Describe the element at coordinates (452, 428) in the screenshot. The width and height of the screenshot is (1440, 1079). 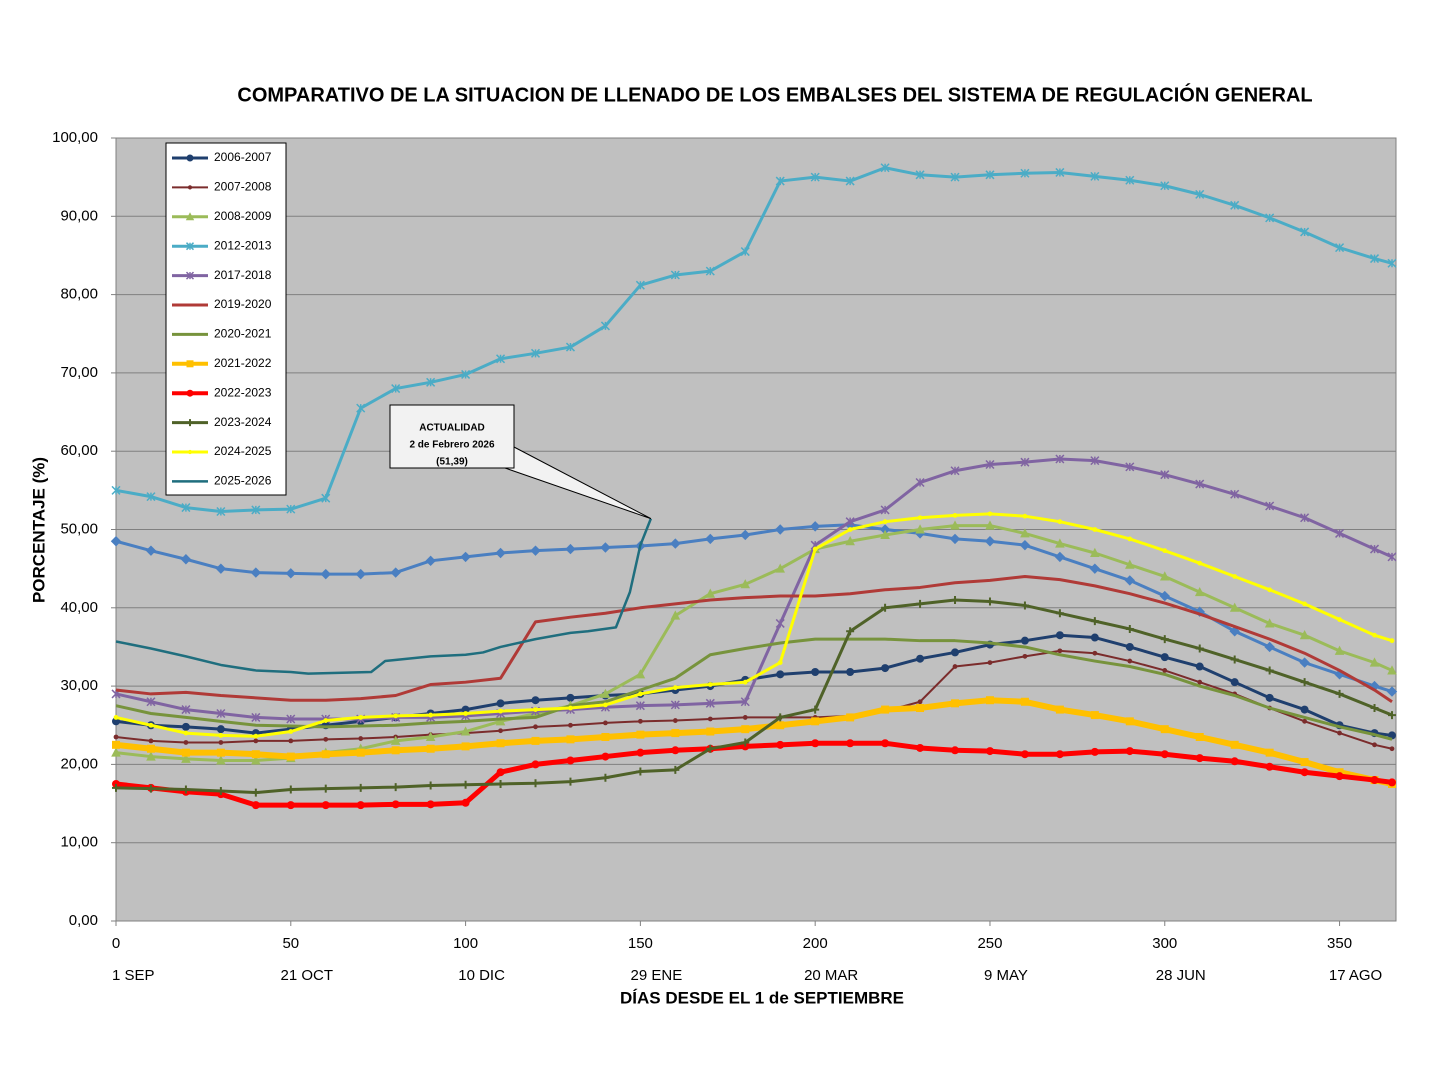
I see `annotation-text: ACTUALIDAD` at that location.